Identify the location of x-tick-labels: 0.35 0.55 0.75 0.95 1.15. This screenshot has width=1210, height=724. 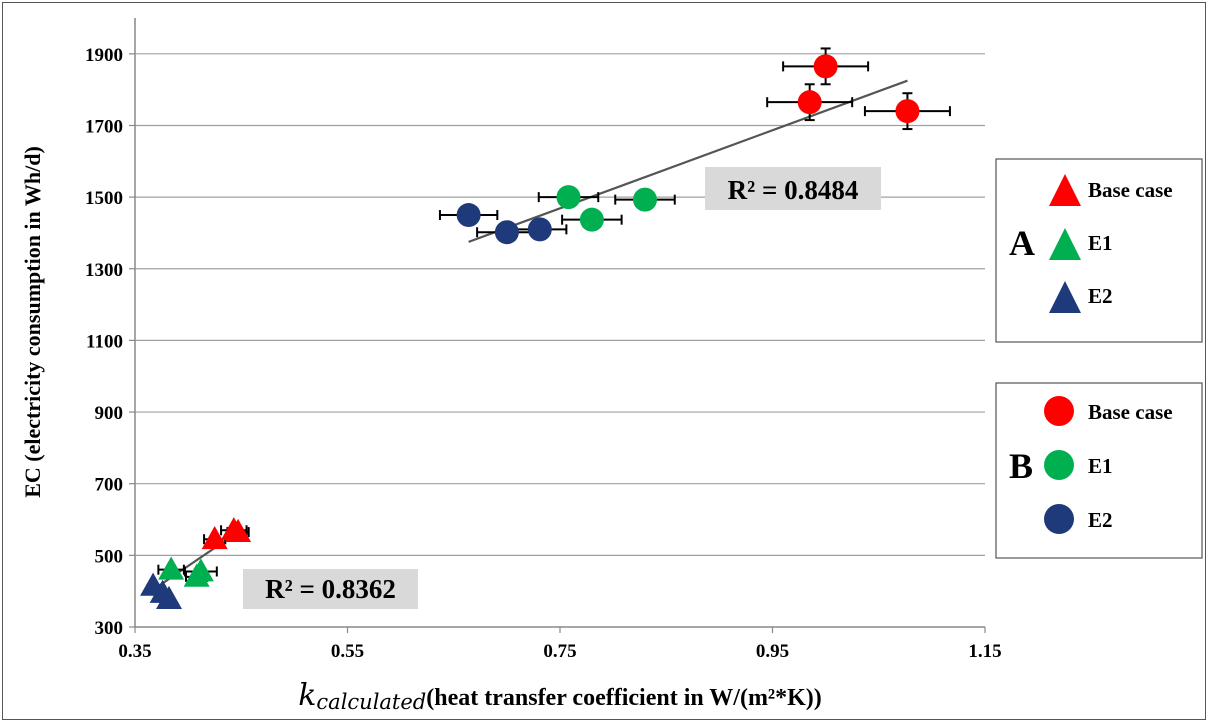
(559, 651).